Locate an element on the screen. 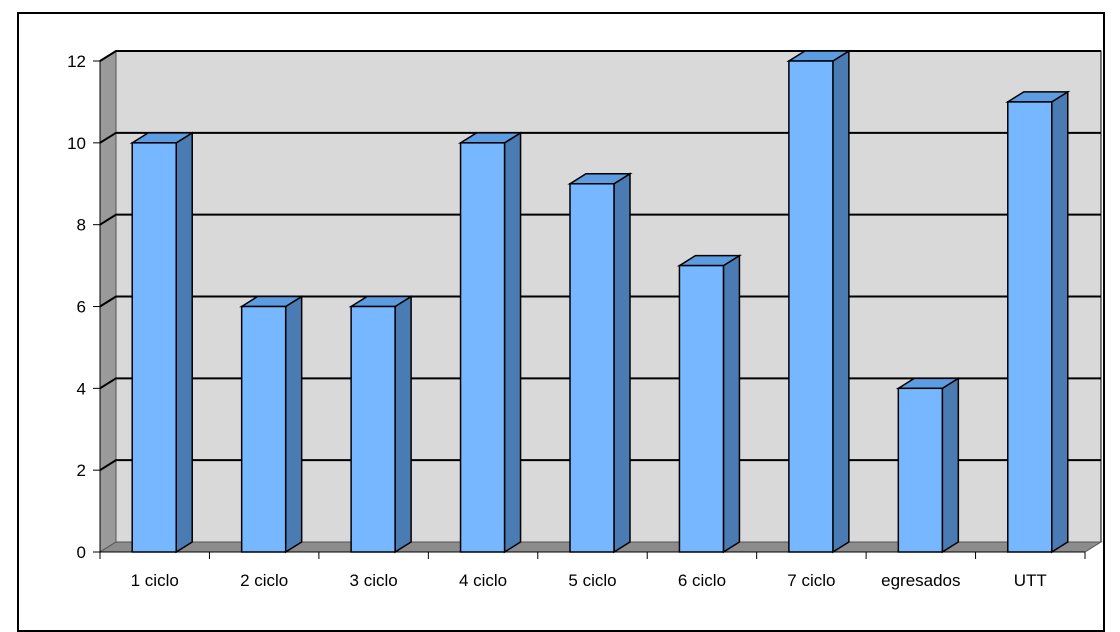  x-tick-label: 3 ciclo is located at coordinates (374, 580).